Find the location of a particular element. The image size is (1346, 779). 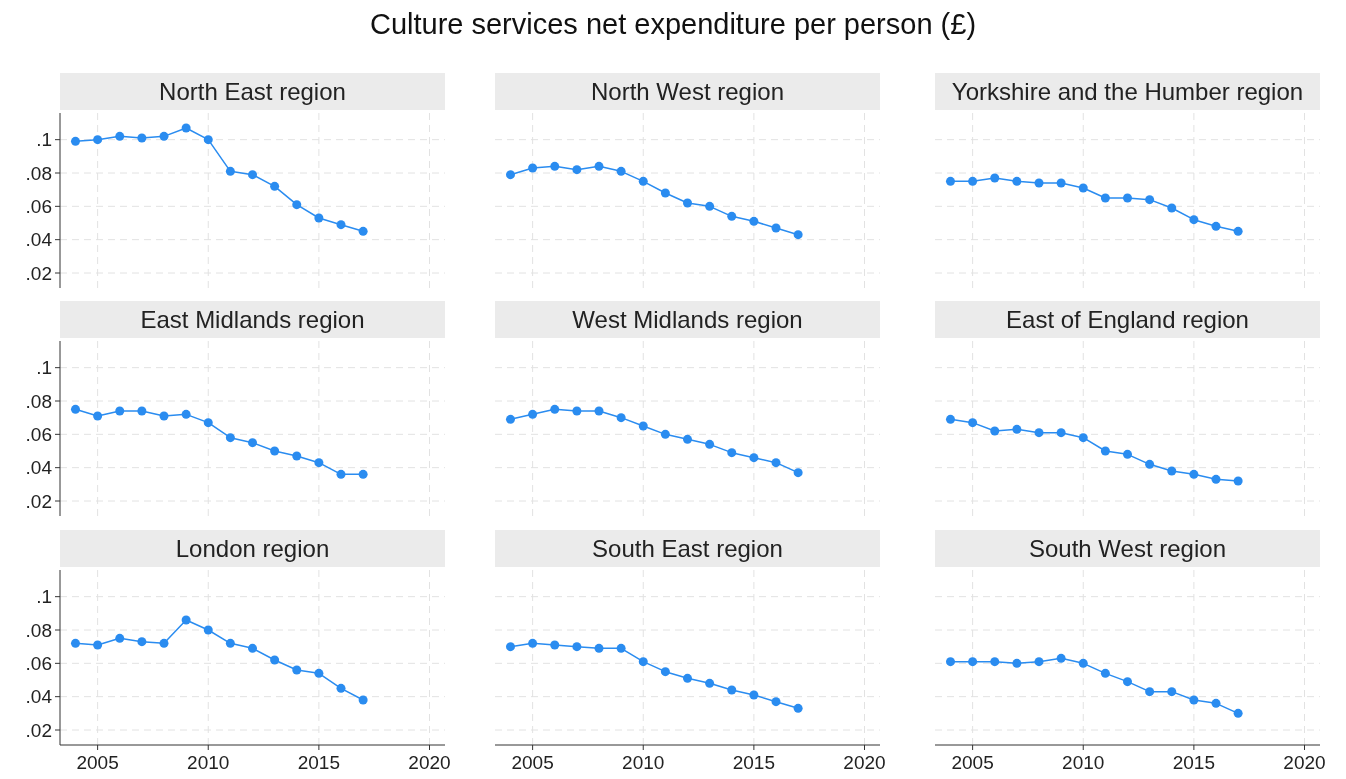

y-tick-label: .06 is located at coordinates (38, 434).